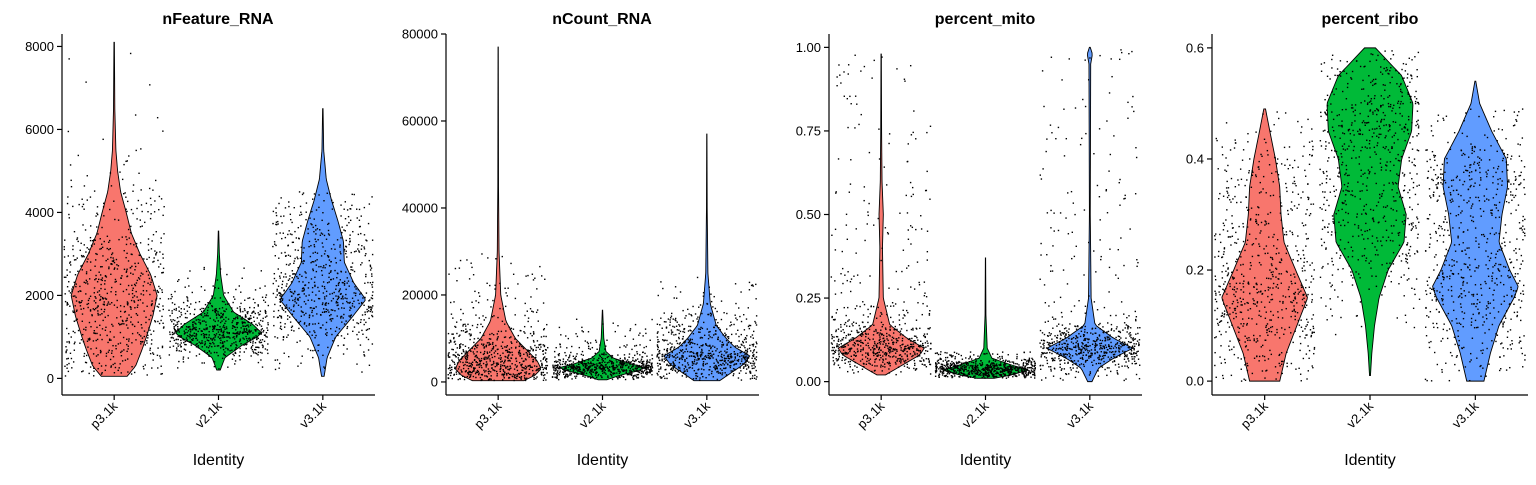 The height and width of the screenshot is (485, 1536). What do you see at coordinates (487, 414) in the screenshot?
I see `x-tick-label: p3.1k` at bounding box center [487, 414].